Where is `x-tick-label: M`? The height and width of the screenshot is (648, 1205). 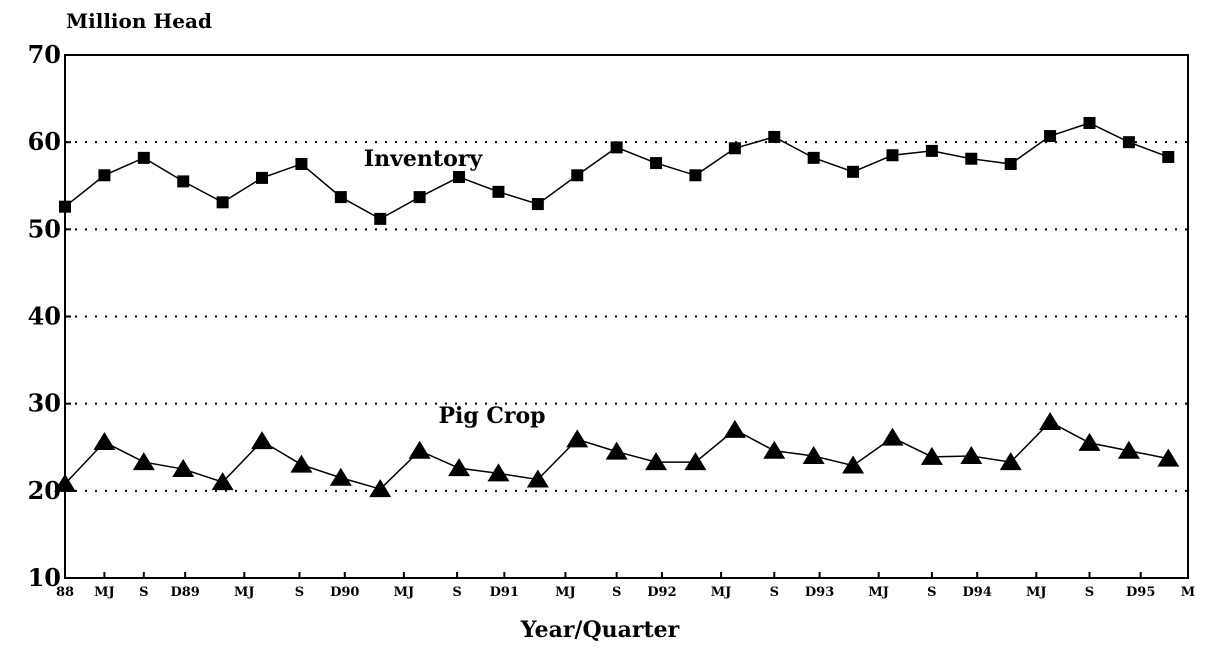 x-tick-label: M is located at coordinates (1188, 592).